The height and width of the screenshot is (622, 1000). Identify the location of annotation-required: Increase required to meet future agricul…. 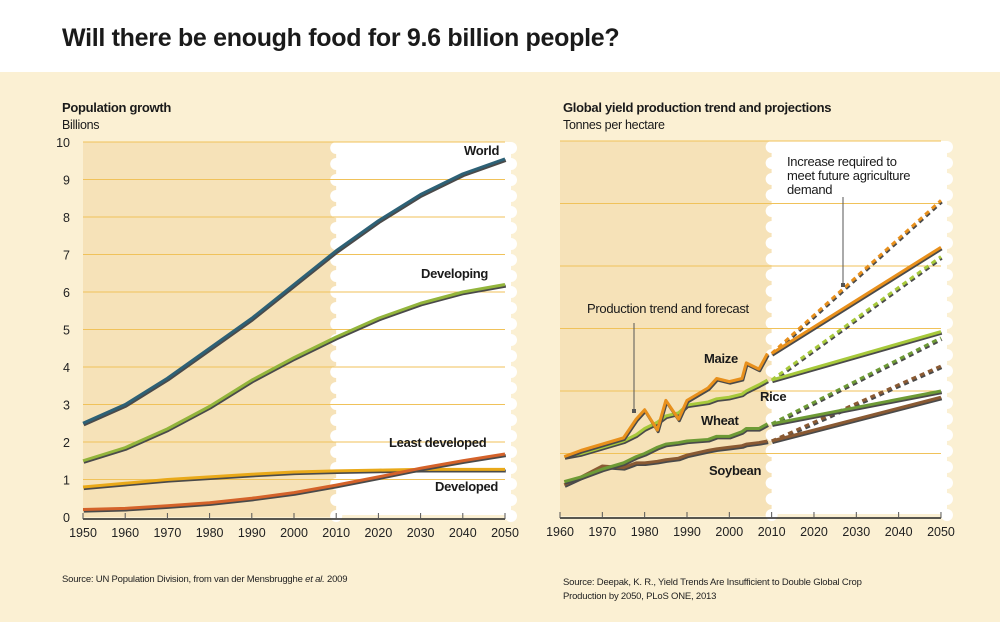
(848, 176).